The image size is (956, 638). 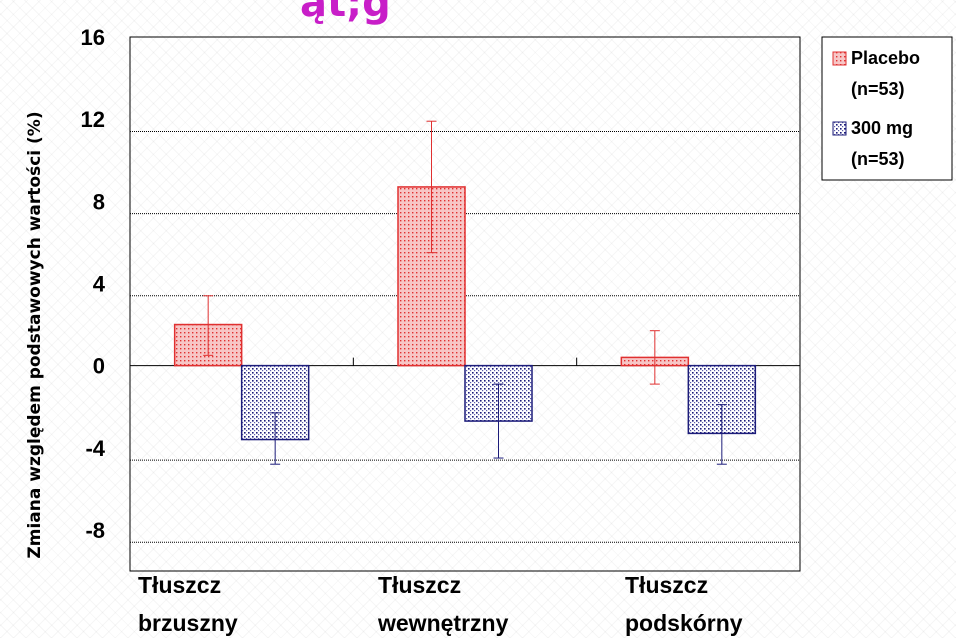 What do you see at coordinates (878, 89) in the screenshot?
I see `legend-count-placebo: (n=53)` at bounding box center [878, 89].